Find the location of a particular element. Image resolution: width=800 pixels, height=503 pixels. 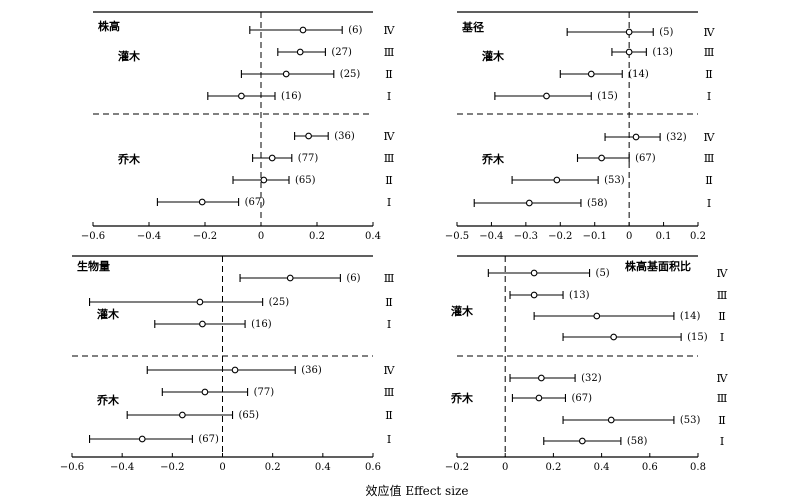

sample-size-label: (67) is located at coordinates (208, 439).